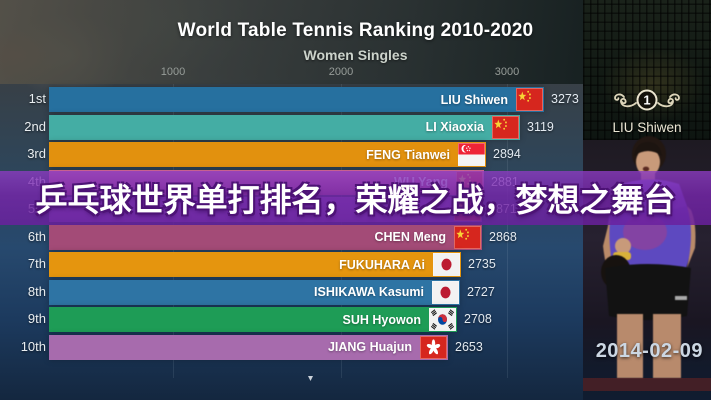  Describe the element at coordinates (36, 236) in the screenshot. I see `rank-label: 6th` at that location.